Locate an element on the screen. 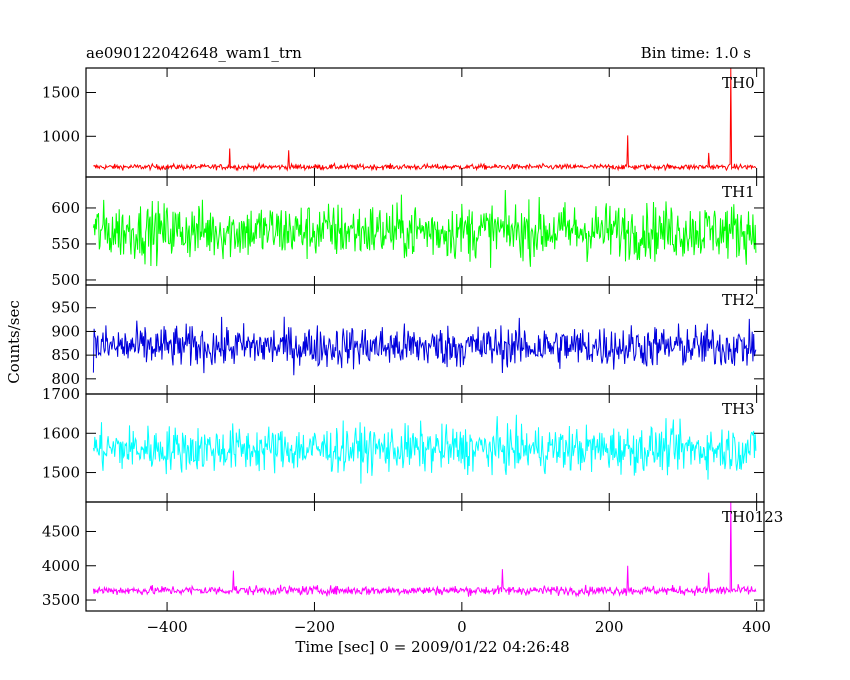 This screenshot has width=850, height=680. bin-time-label: Bin time: 1.0 s is located at coordinates (695, 53).